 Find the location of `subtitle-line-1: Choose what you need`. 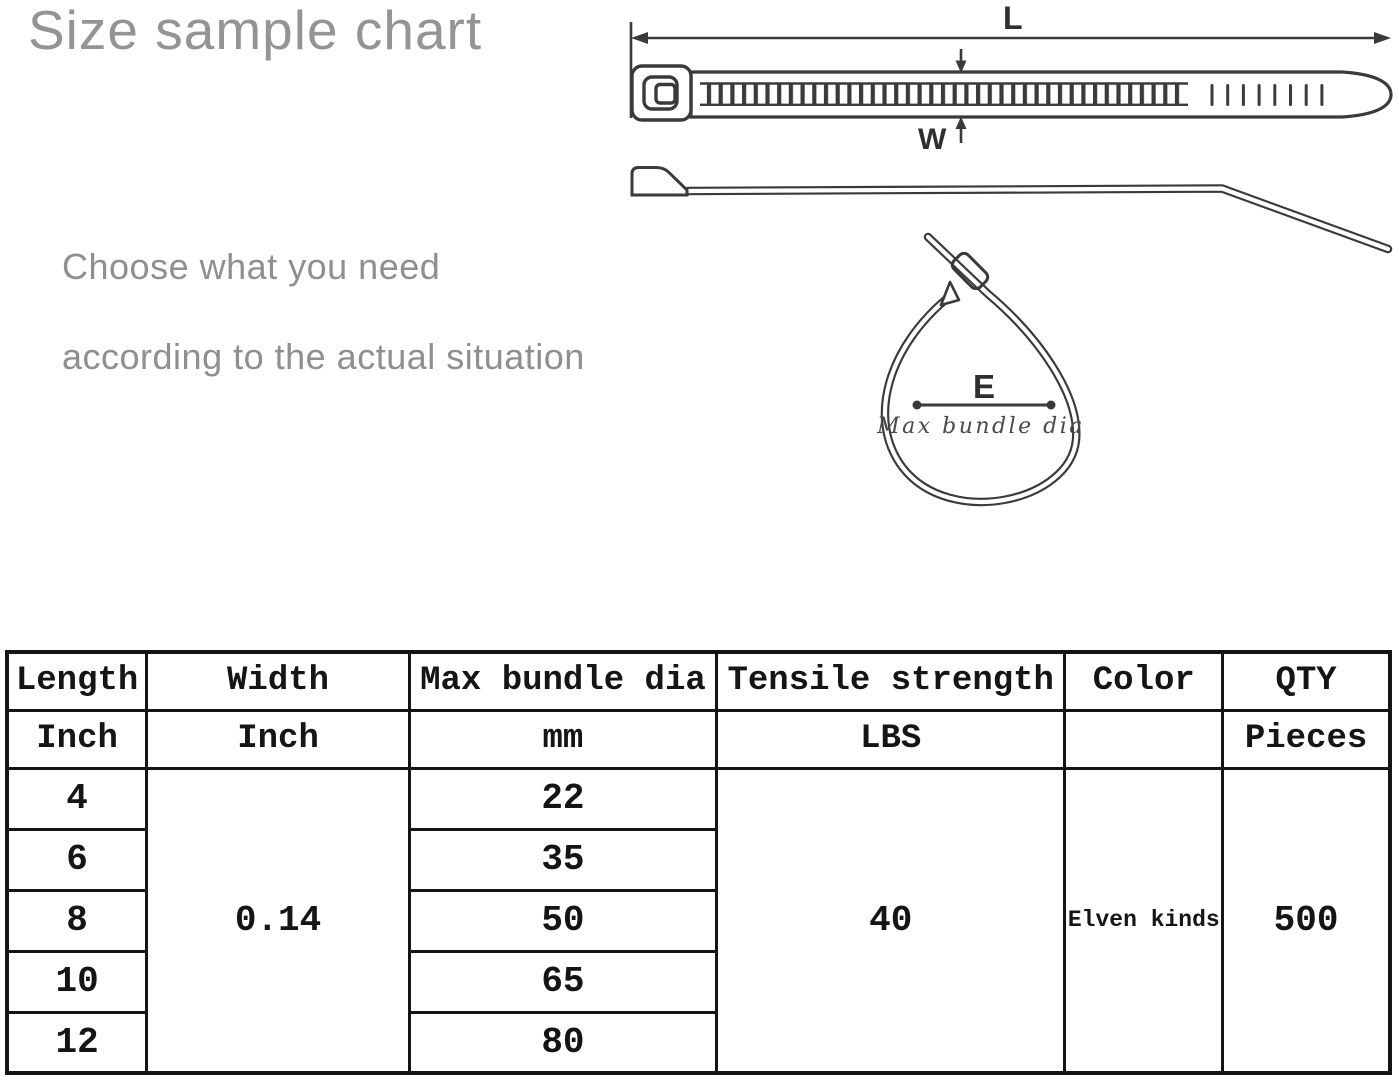

subtitle-line-1: Choose what you need is located at coordinates (251, 266).